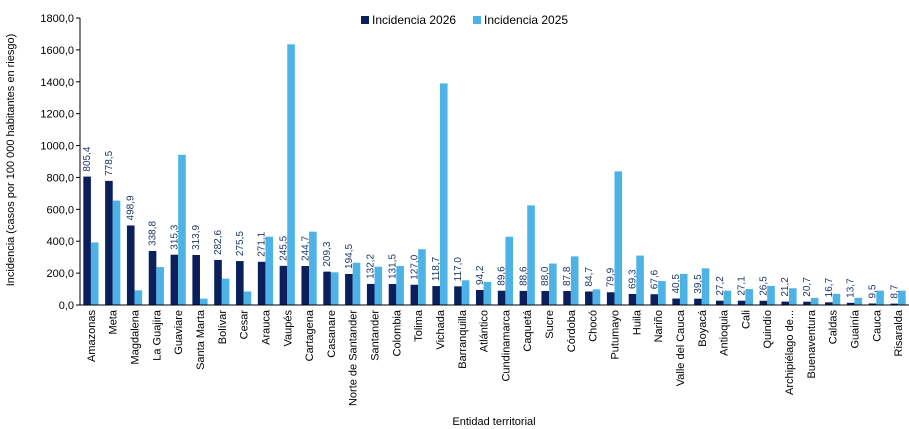 This screenshot has height=429, width=909. Describe the element at coordinates (57, 115) in the screenshot. I see `y-tick-label: 1200,0` at that location.